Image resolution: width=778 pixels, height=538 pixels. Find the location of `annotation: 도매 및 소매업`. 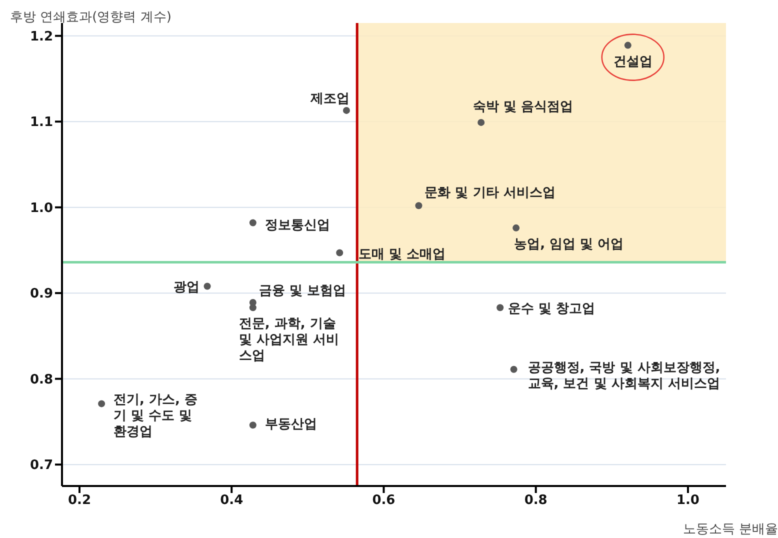

annotation: 도매 및 소매업 is located at coordinates (402, 254).